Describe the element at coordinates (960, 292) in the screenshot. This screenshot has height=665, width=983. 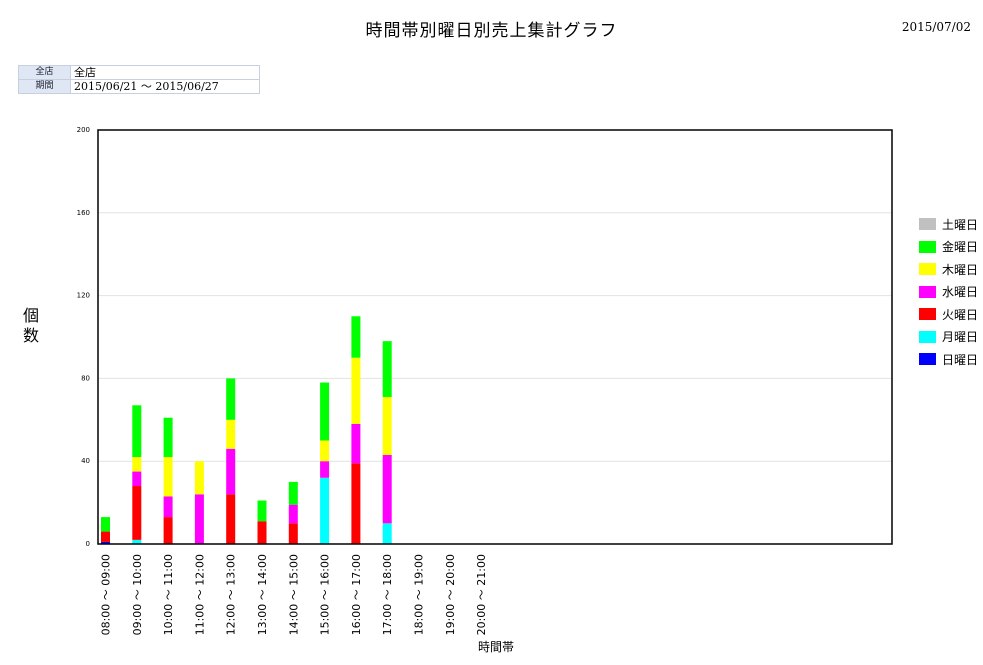
I see `legend-label: 水曜日` at that location.